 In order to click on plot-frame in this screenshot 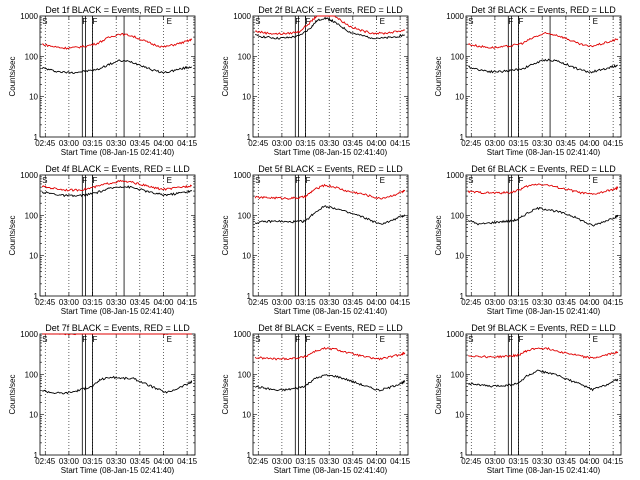, I will do `click(117, 235)`.